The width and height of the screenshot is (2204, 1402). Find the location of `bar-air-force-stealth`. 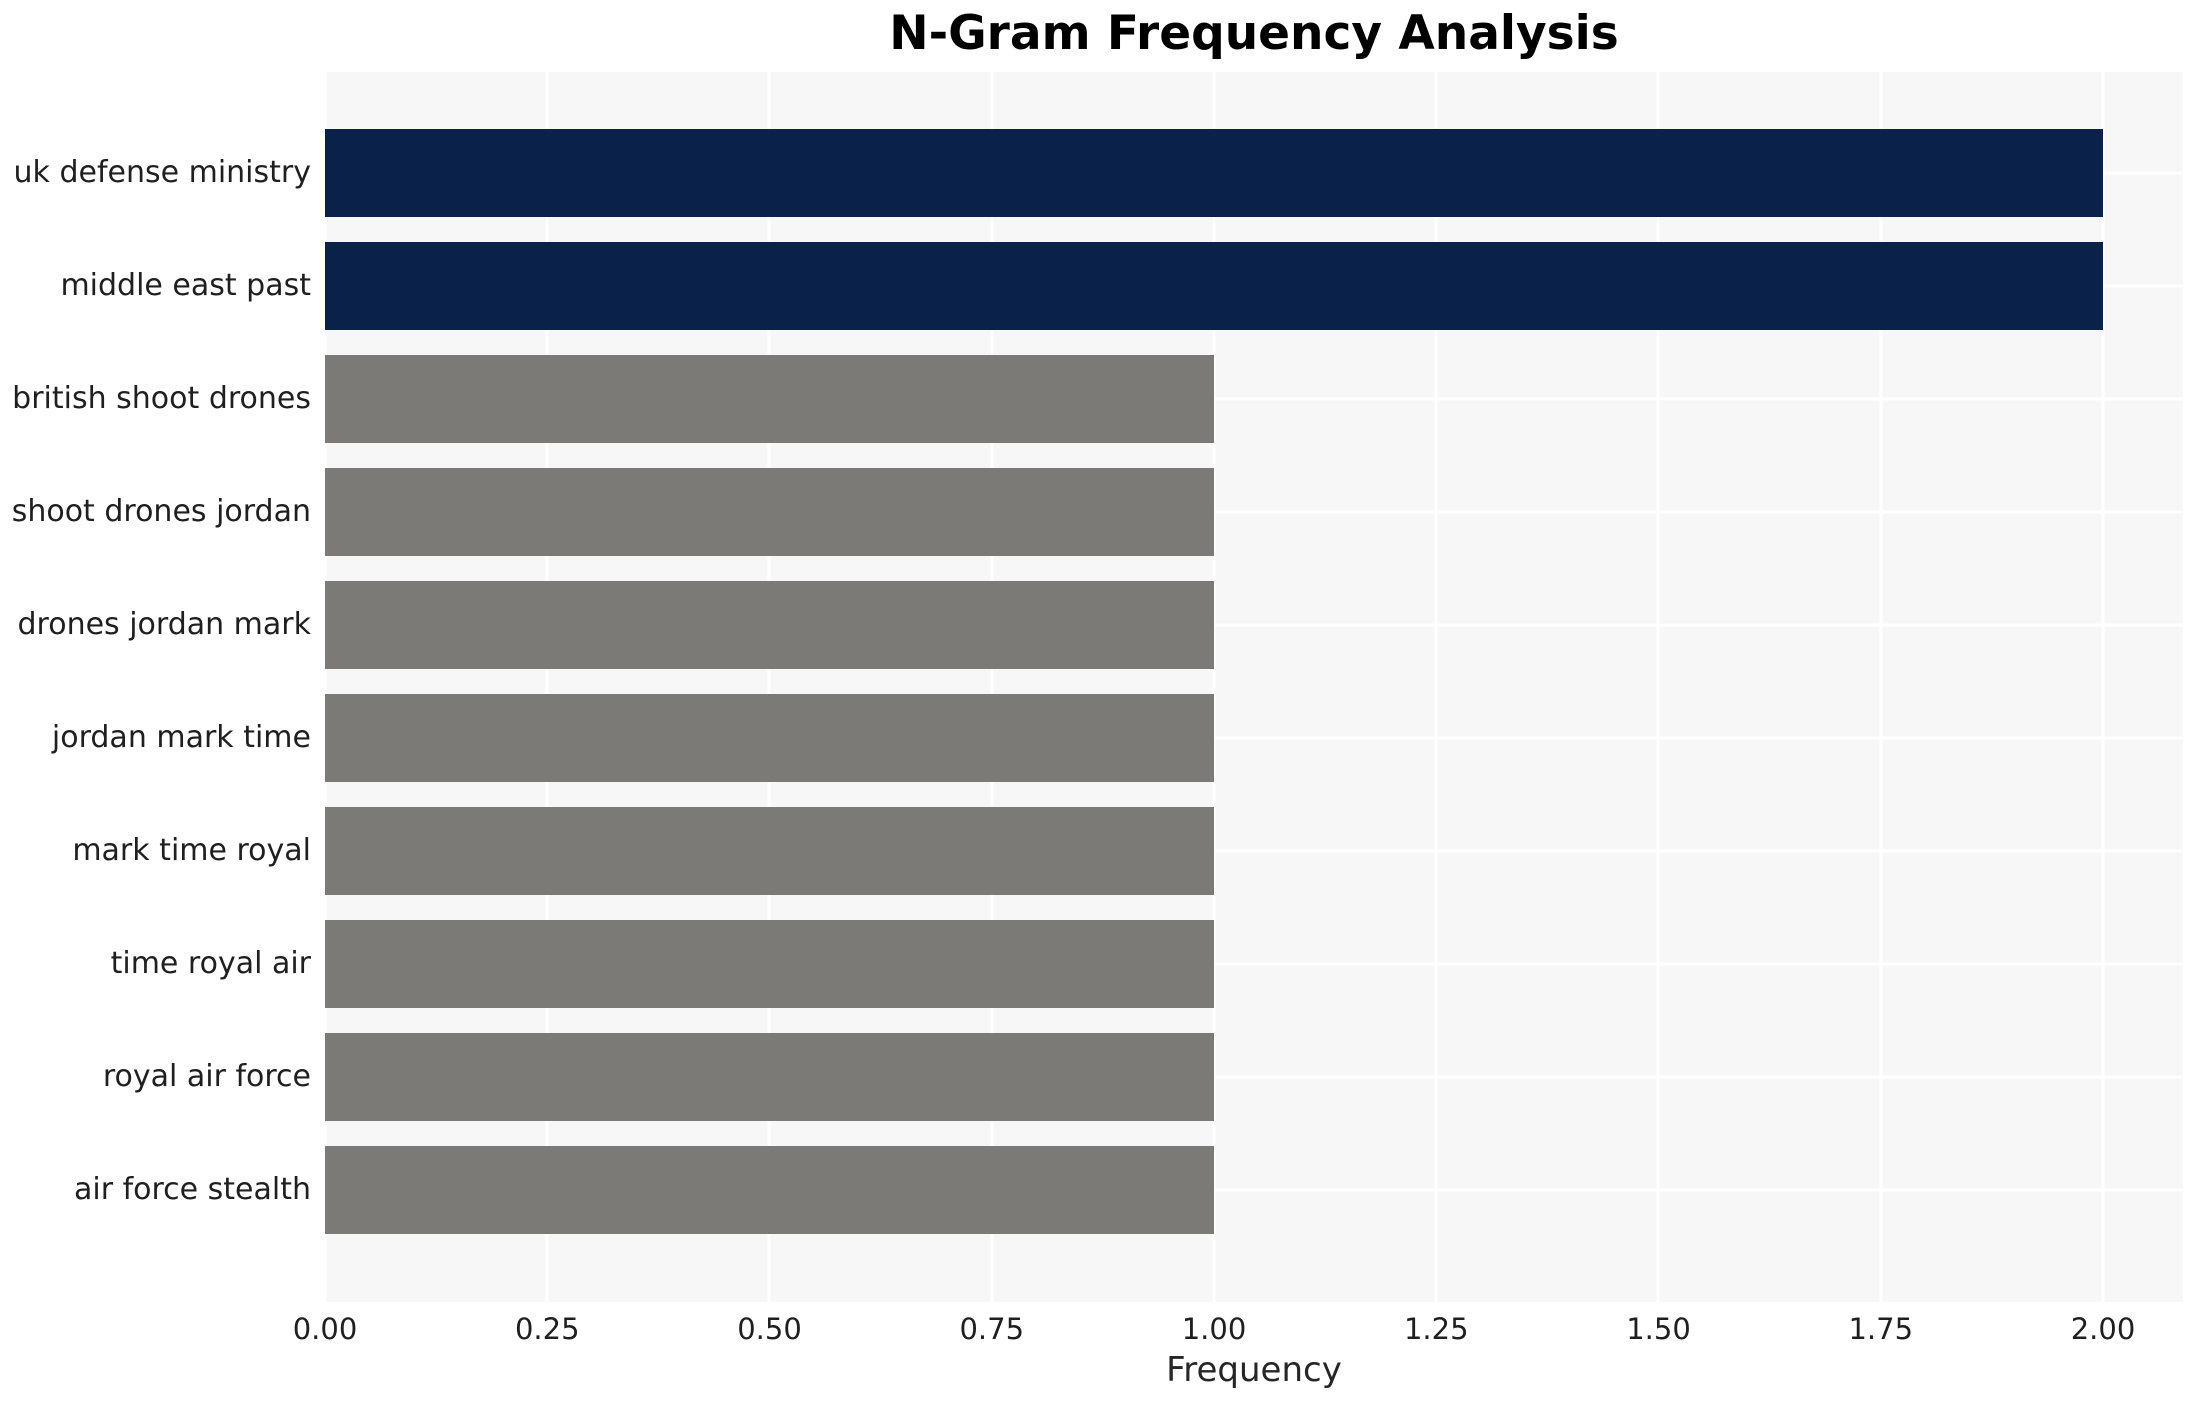

bar-air-force-stealth is located at coordinates (769, 1190).